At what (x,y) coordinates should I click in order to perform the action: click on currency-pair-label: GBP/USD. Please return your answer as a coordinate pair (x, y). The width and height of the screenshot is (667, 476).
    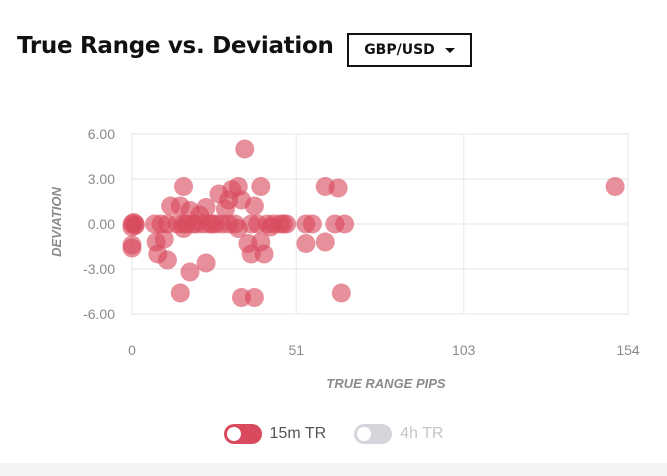
    Looking at the image, I should click on (399, 50).